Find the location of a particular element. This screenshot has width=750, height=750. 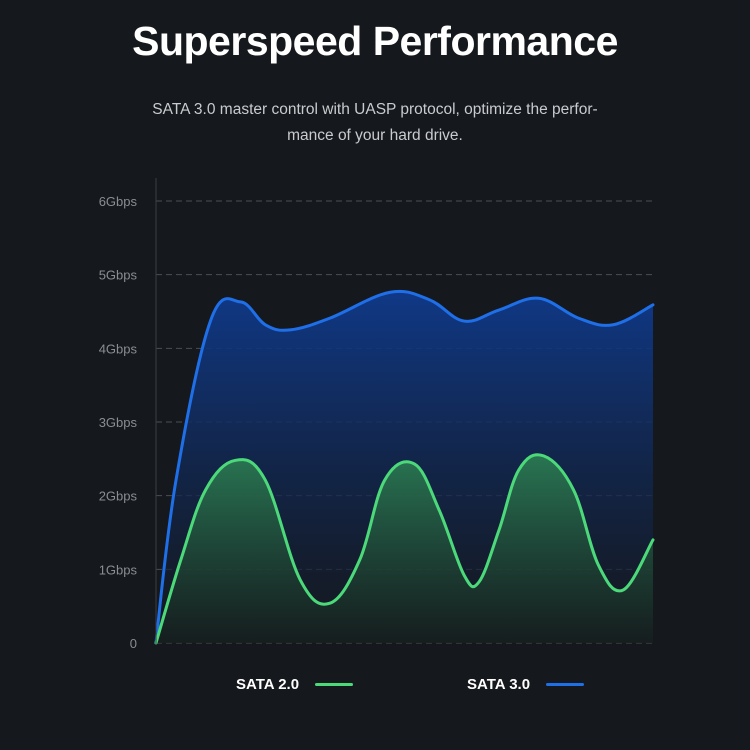

legend-item-sata3: SATA 3.0 is located at coordinates (526, 684).